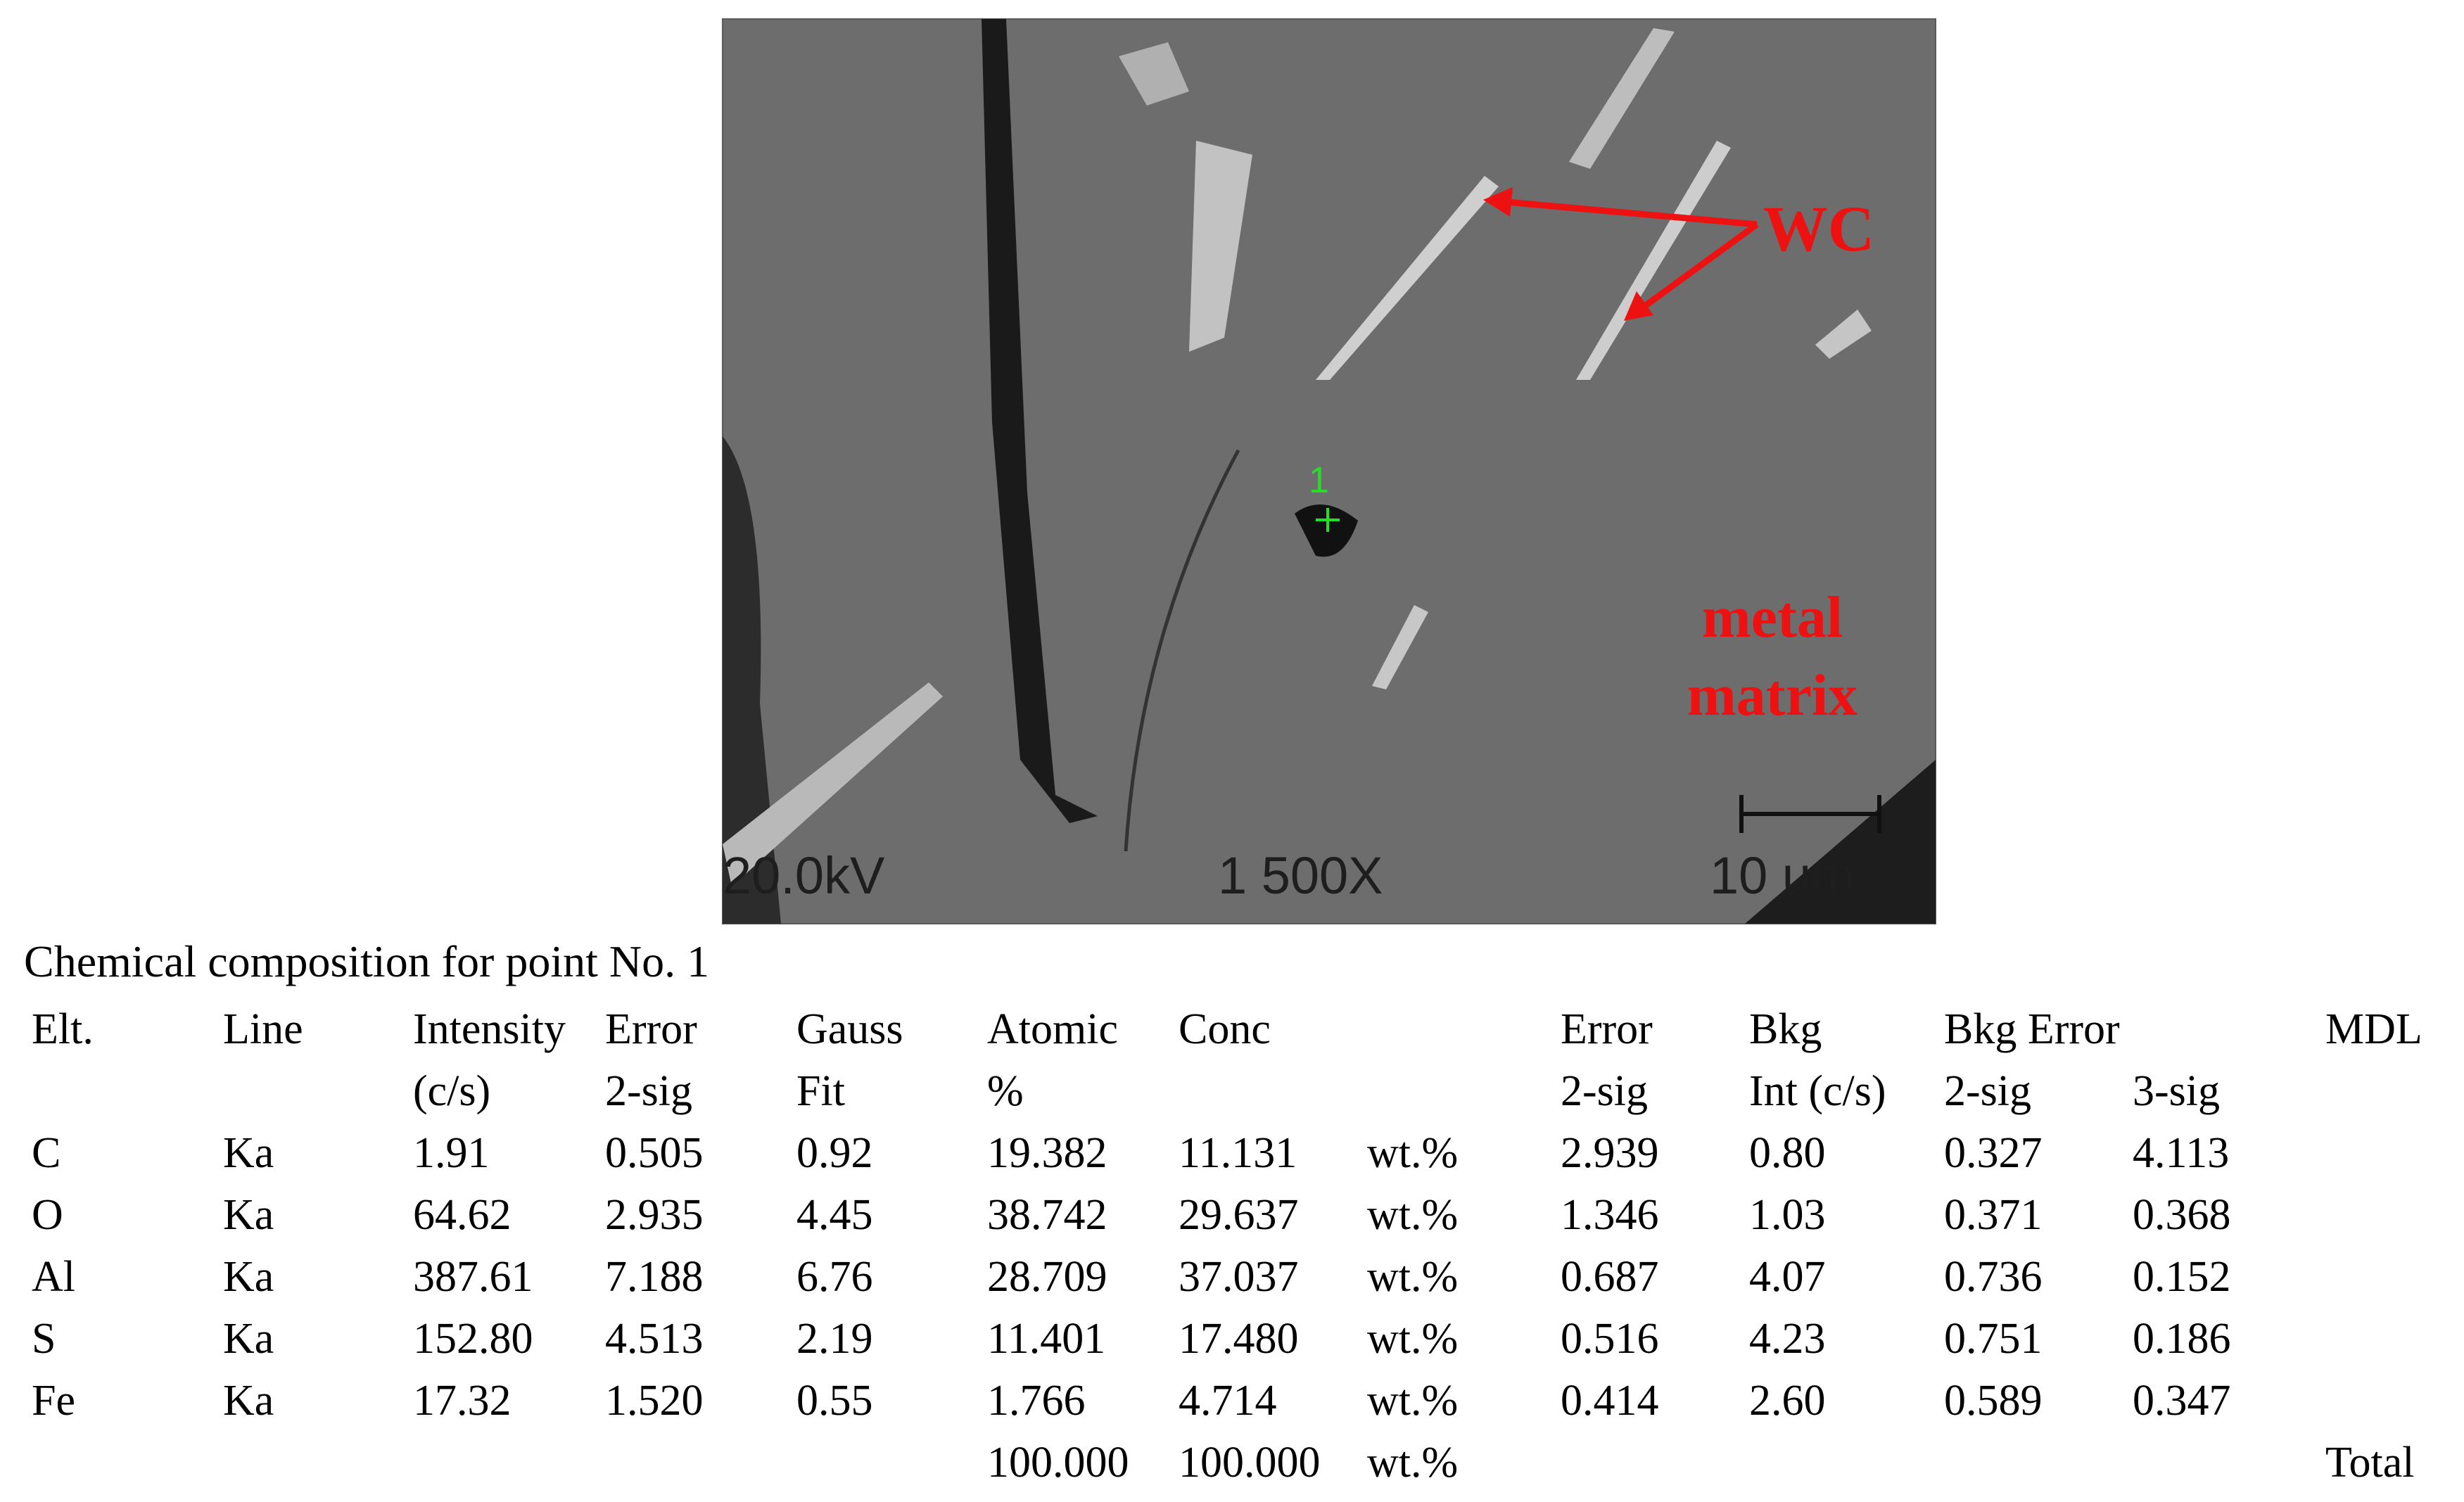 This screenshot has width=2464, height=1502. I want to click on table-cell: 1.03, so click(1788, 1215).